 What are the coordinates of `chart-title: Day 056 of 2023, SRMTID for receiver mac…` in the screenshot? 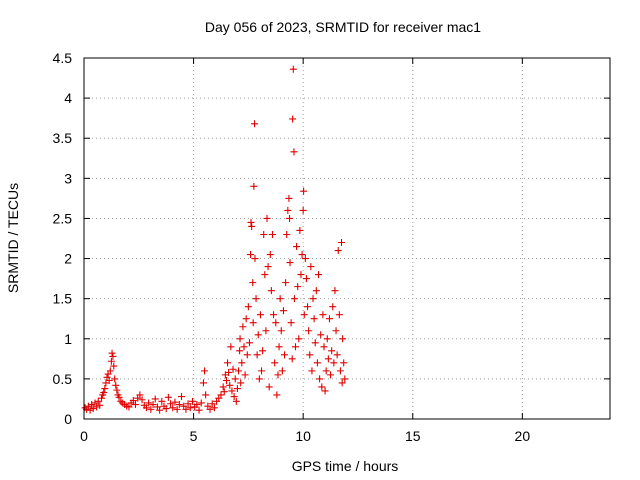 It's located at (343, 27).